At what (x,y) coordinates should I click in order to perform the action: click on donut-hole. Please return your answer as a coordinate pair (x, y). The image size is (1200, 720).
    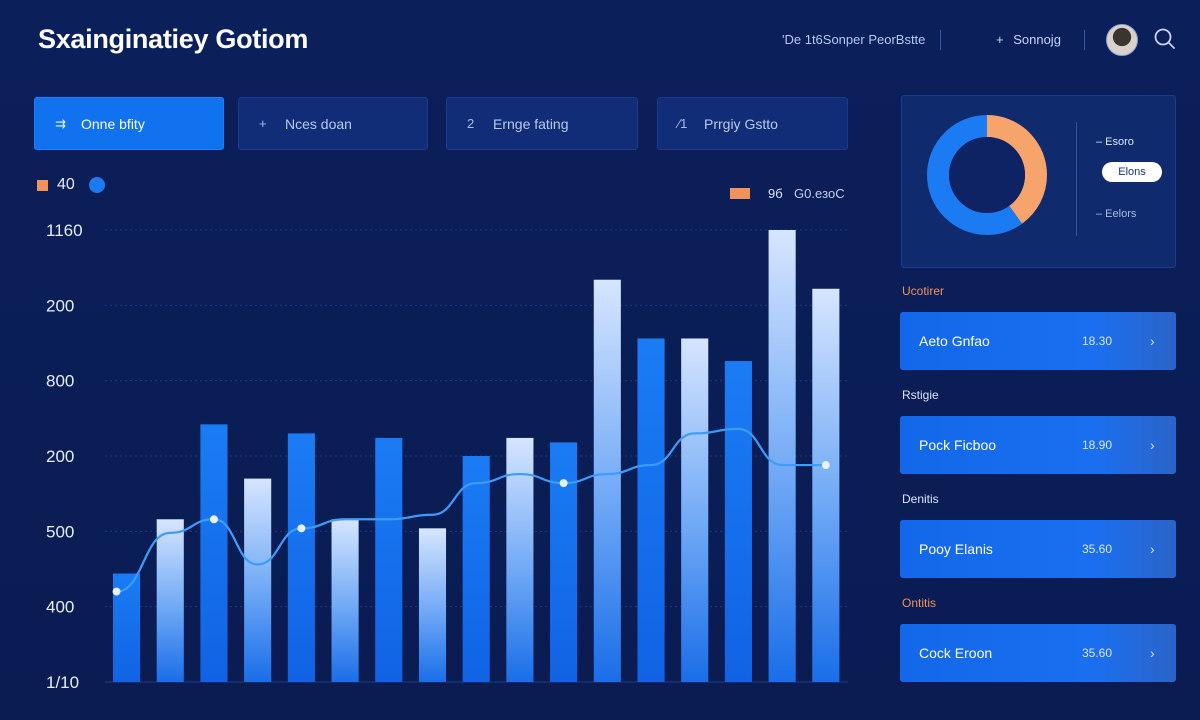
    Looking at the image, I should click on (987, 175).